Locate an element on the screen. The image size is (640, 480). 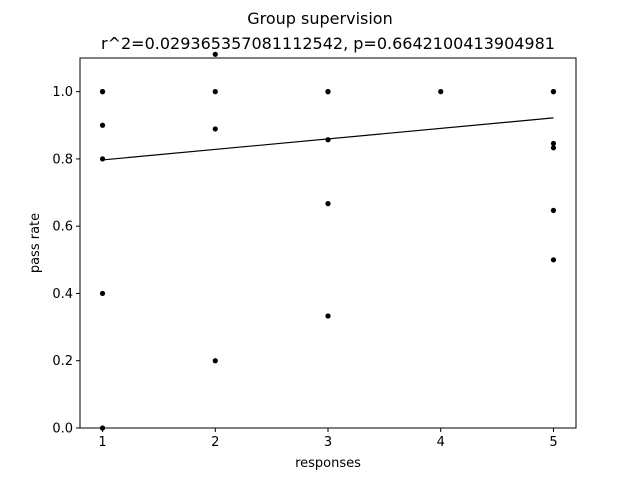
x-axis-label: responses is located at coordinates (328, 463).